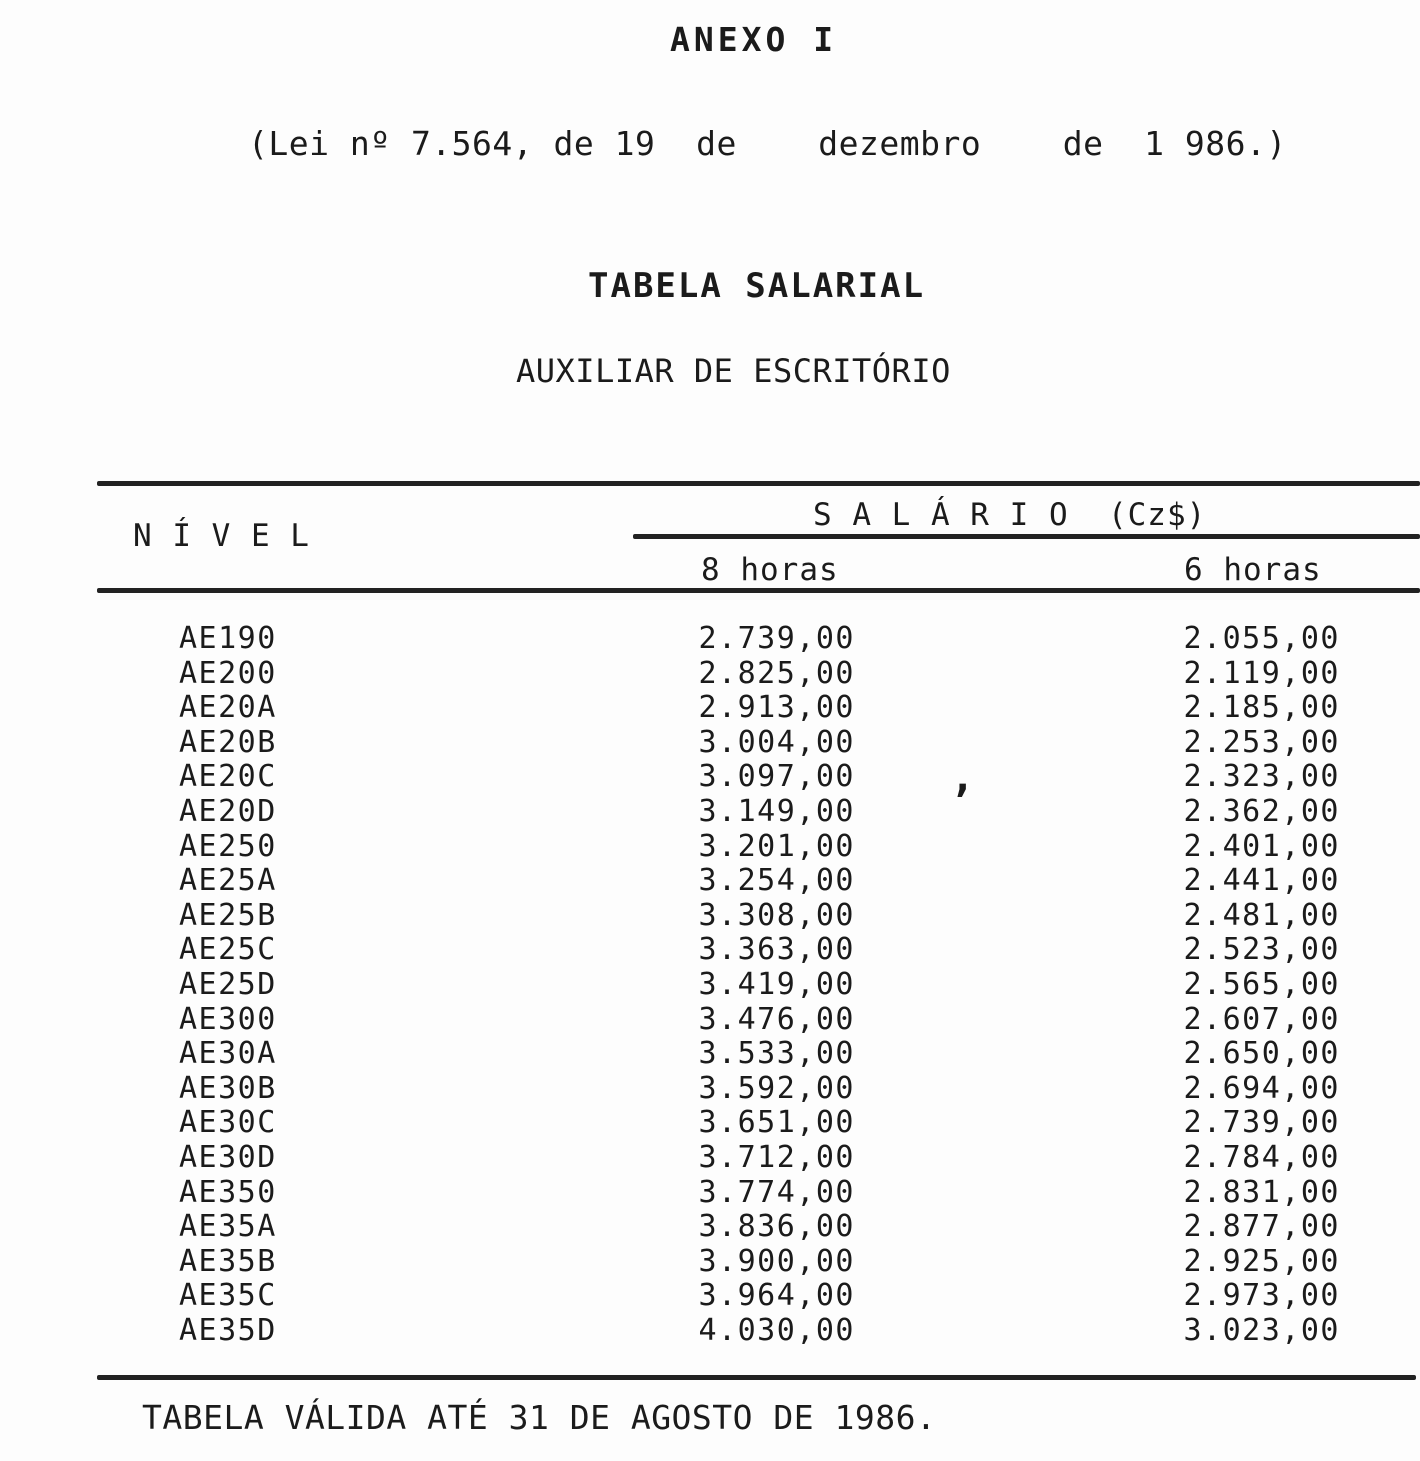 This screenshot has width=1420, height=1461. I want to click on column-header-nivel: N Í V E L, so click(221, 536).